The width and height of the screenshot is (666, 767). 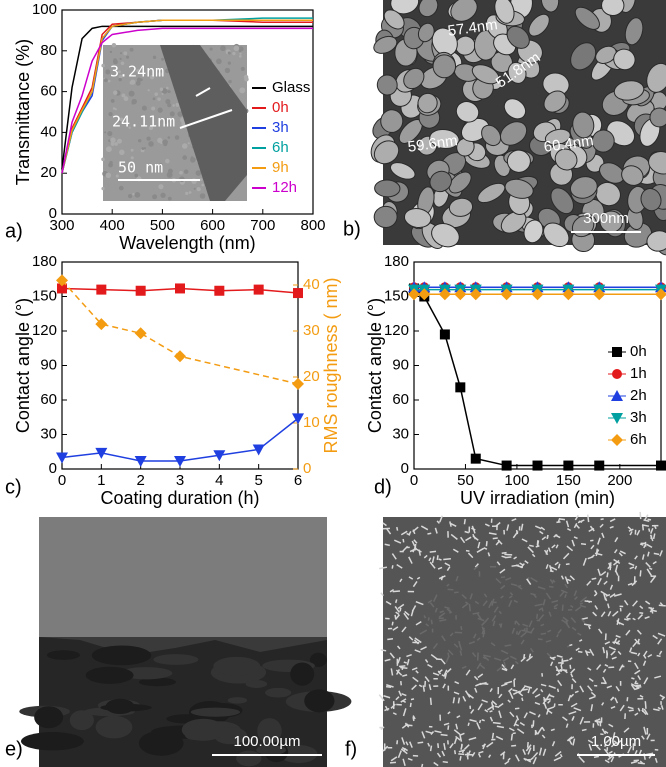 I want to click on y2-tick-label: 30, so click(x=311, y=330).